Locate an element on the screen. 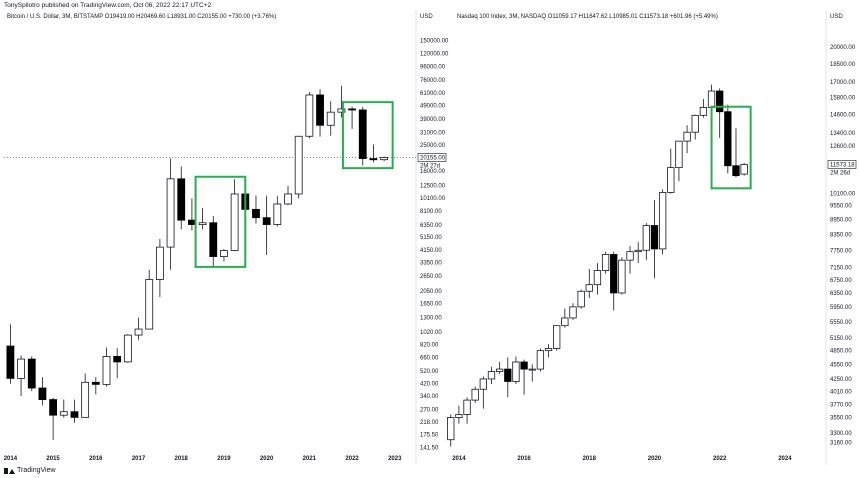 The width and height of the screenshot is (860, 478). y-tick-label: 2050.00 is located at coordinates (431, 292).